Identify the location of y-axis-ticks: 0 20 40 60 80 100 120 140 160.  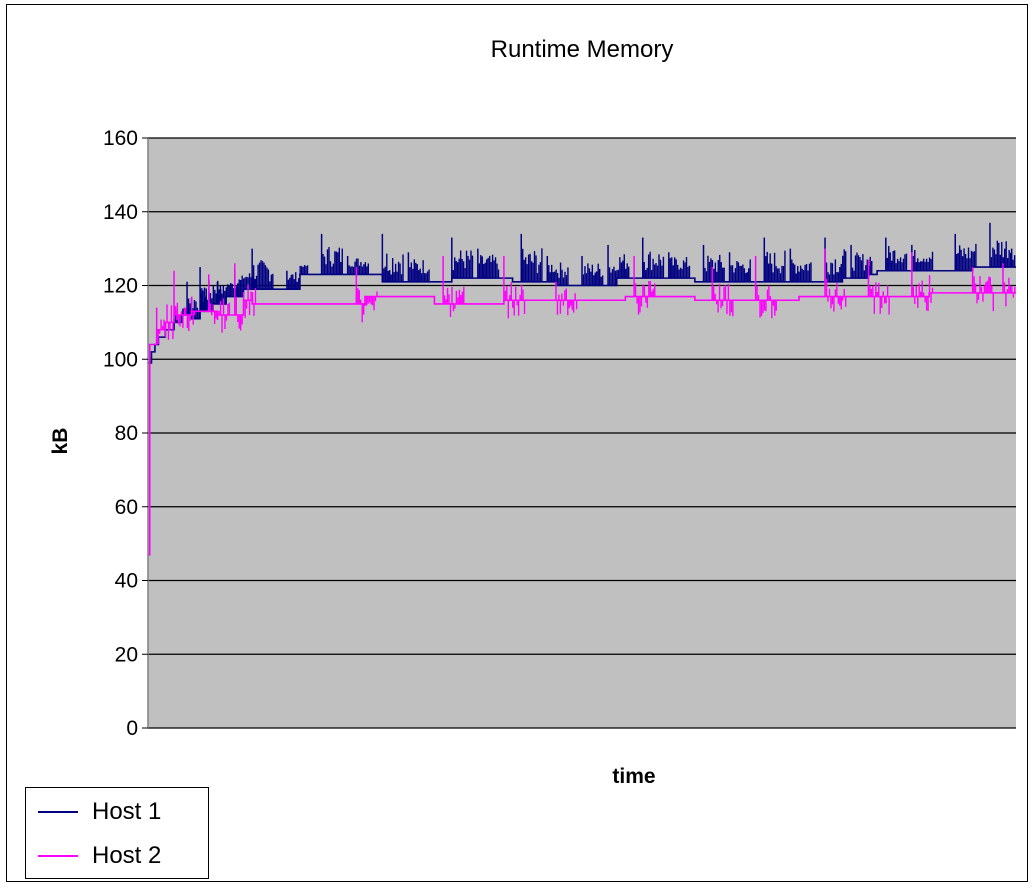
(125, 433).